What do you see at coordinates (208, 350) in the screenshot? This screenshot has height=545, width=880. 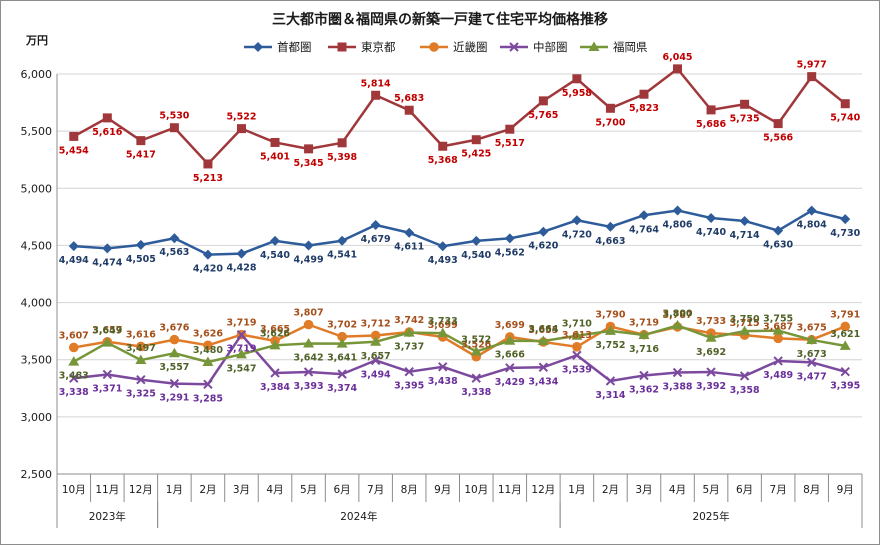 I see `data-label: 3,480` at bounding box center [208, 350].